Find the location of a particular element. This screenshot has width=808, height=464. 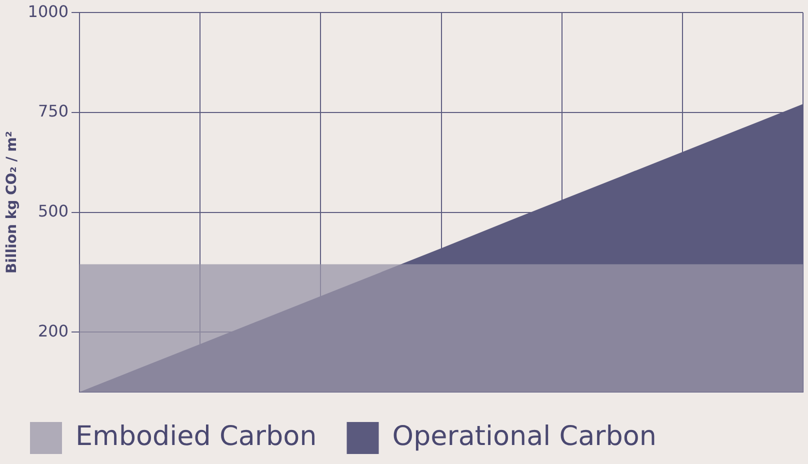

y-tick-label: 500 is located at coordinates (53, 210).